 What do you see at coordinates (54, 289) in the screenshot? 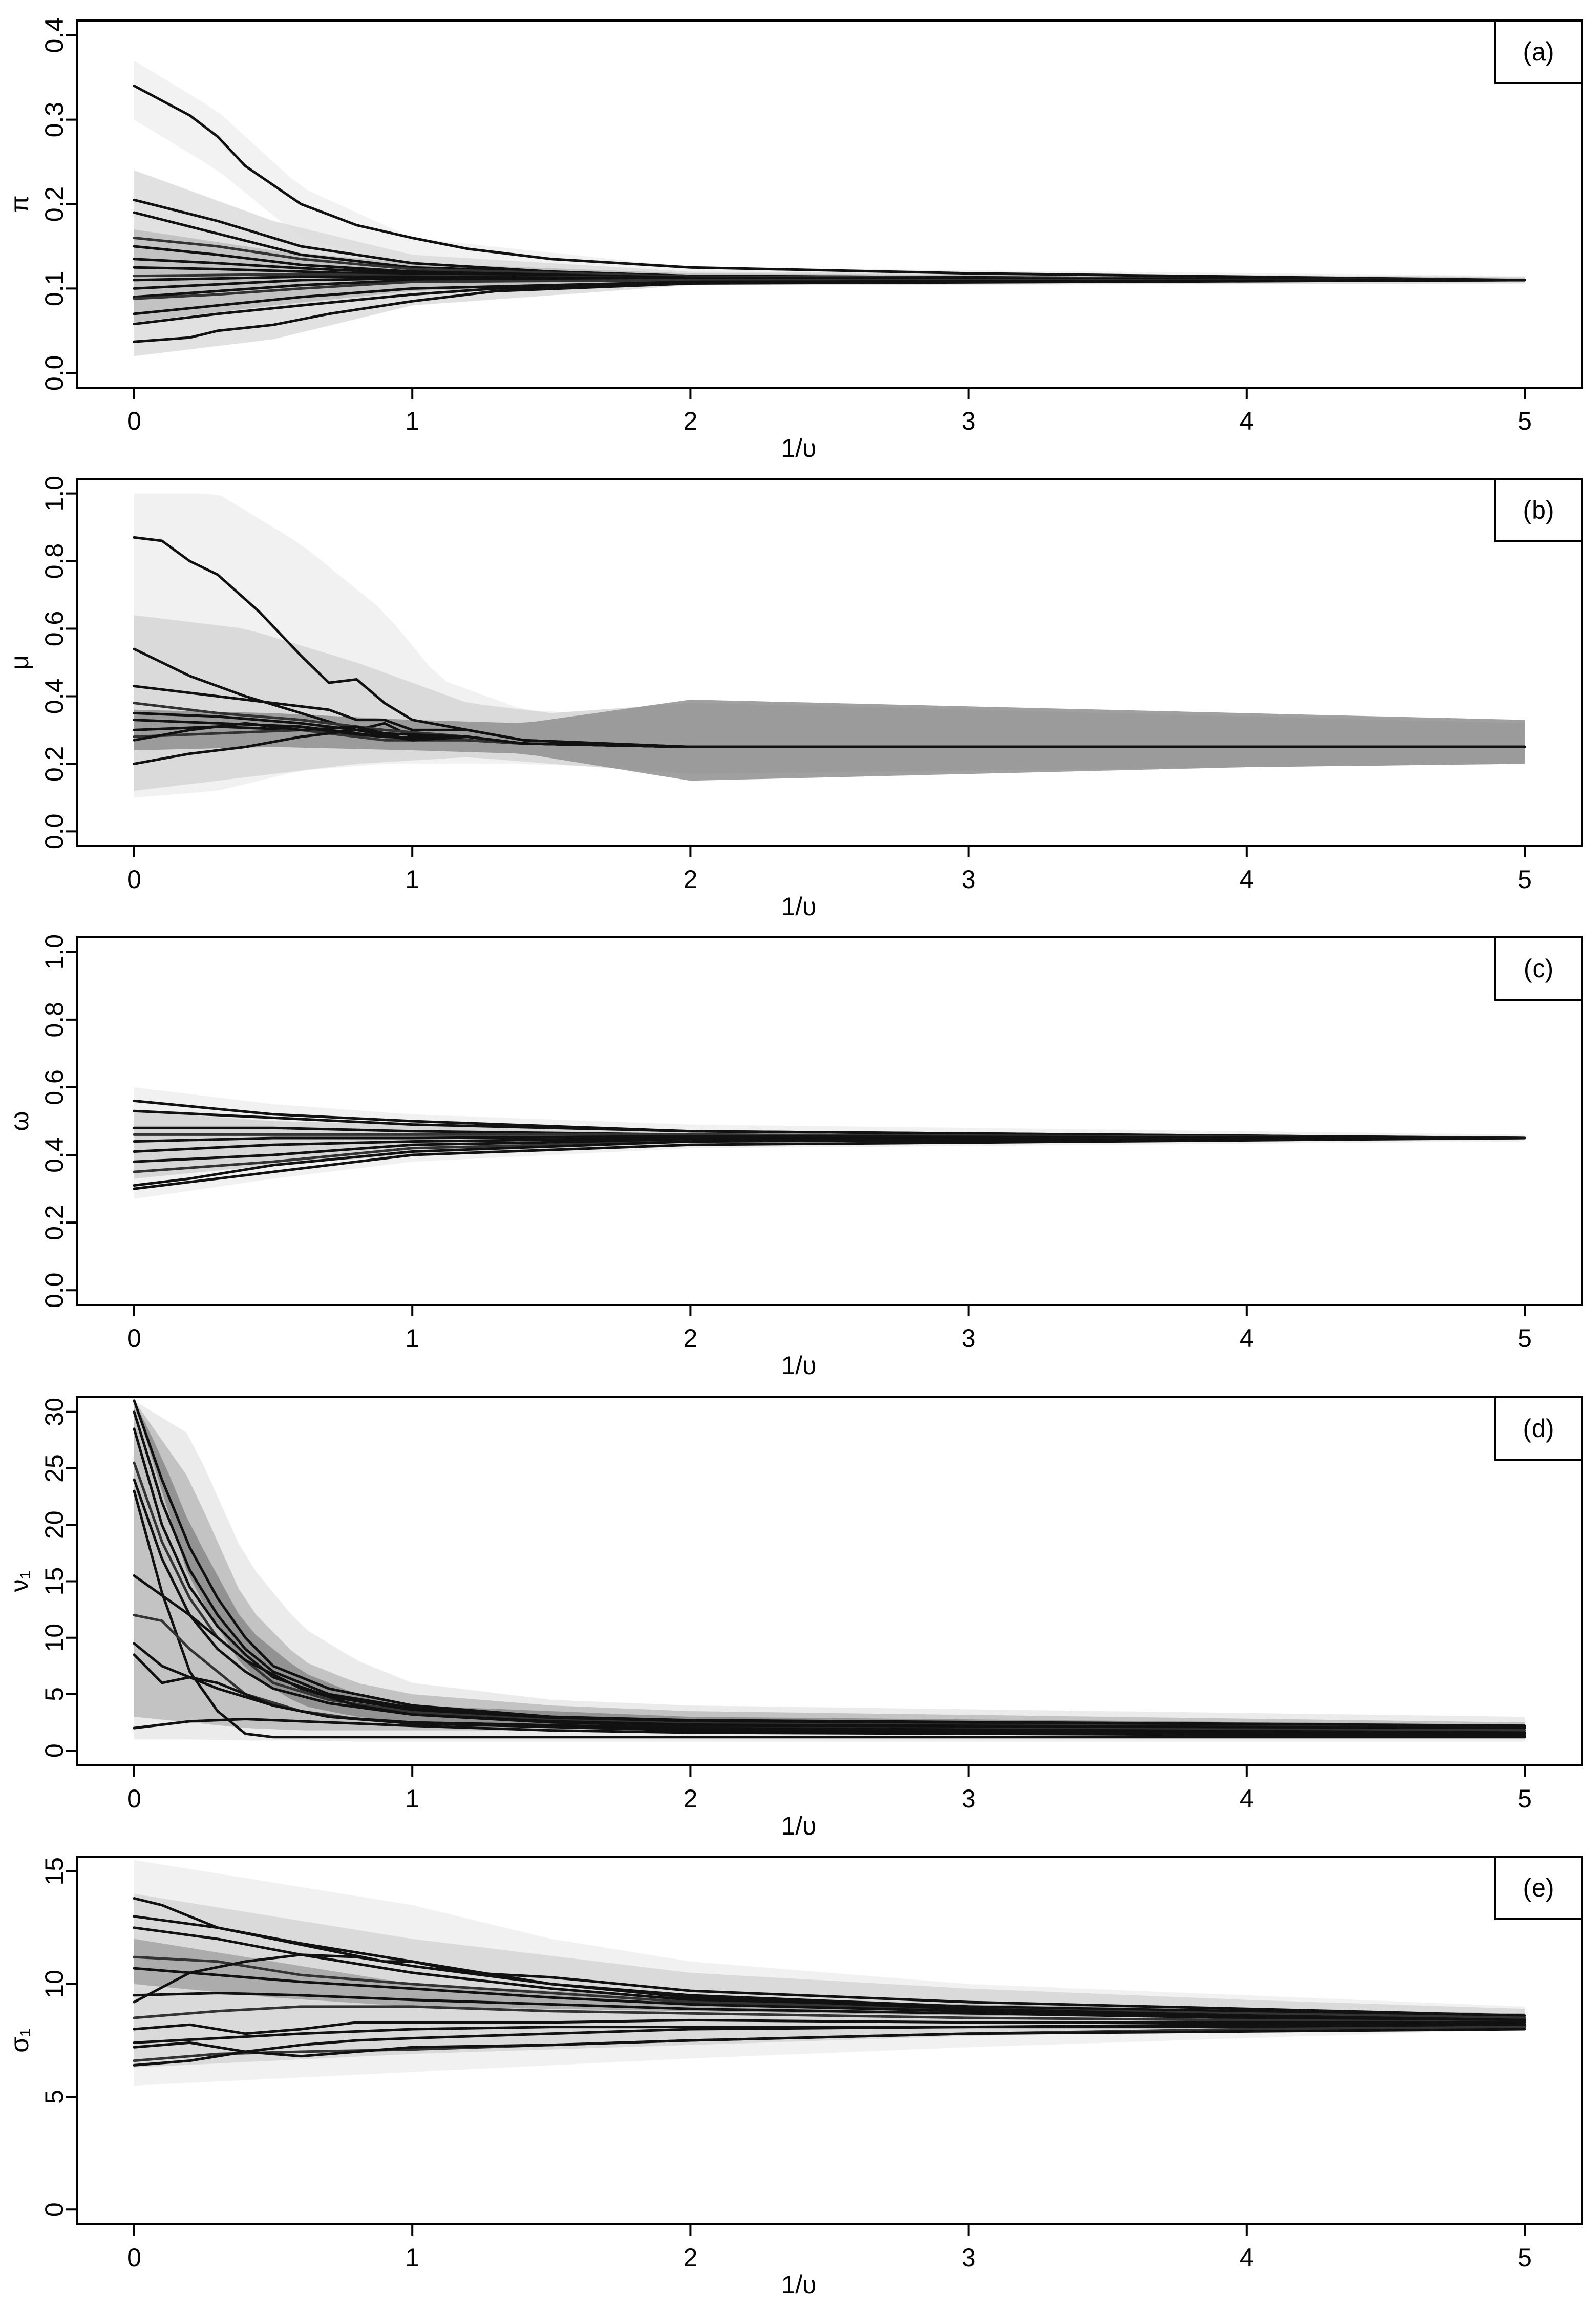
I see `y-tick-label: 0.1` at bounding box center [54, 289].